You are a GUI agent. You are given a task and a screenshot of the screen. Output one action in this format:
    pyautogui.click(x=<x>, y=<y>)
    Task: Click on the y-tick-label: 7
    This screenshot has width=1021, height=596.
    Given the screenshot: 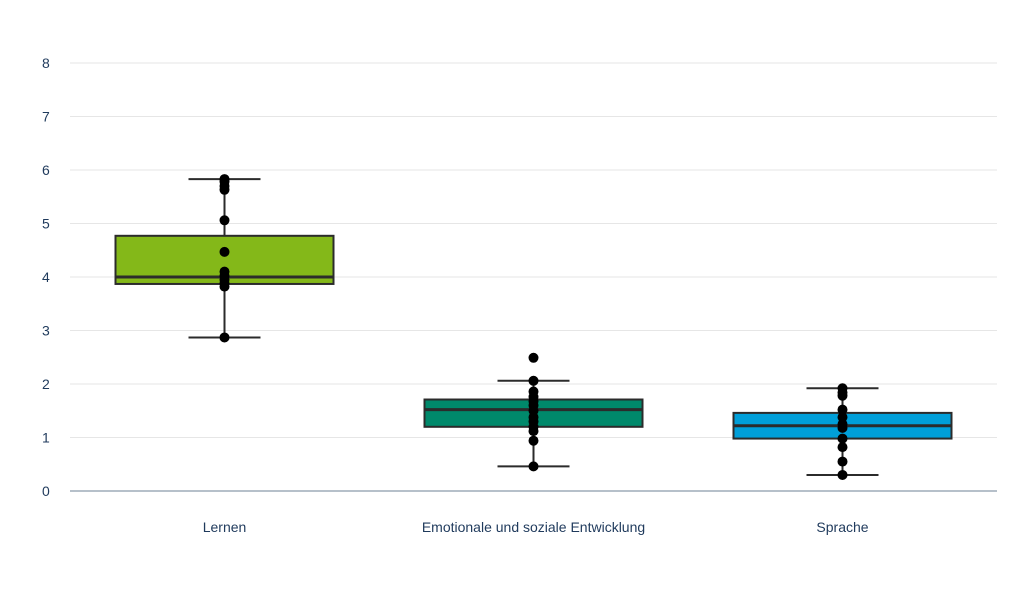 What is the action you would take?
    pyautogui.click(x=46, y=117)
    